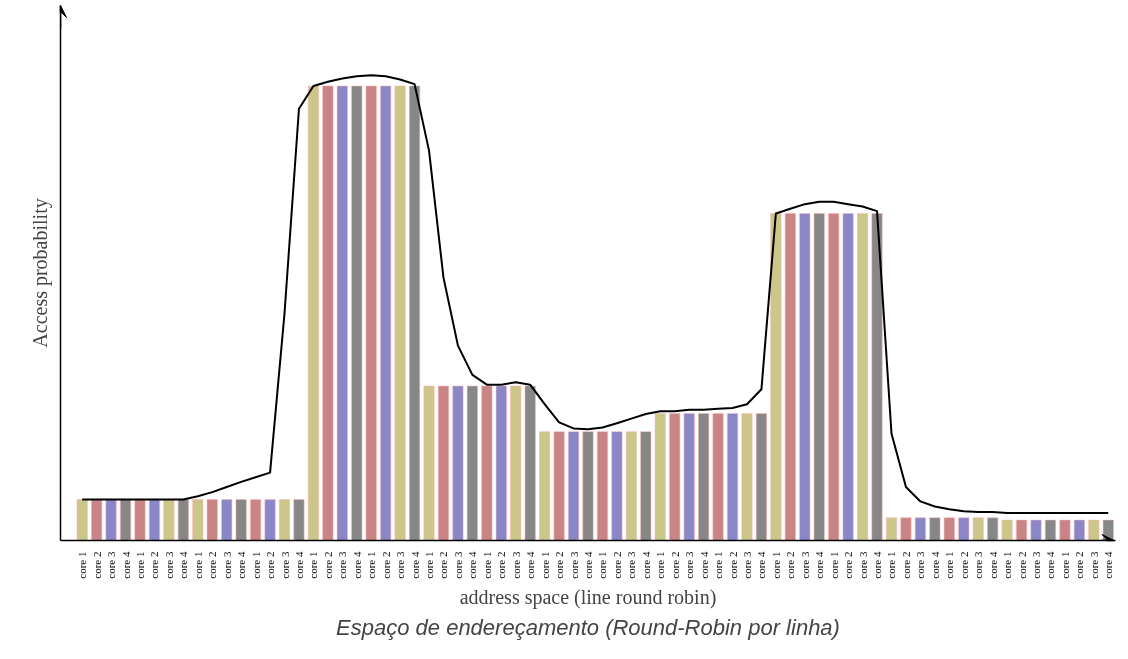 The height and width of the screenshot is (659, 1128). Describe the element at coordinates (588, 597) in the screenshot. I see `x-axis-title: address space (line round robin)` at that location.